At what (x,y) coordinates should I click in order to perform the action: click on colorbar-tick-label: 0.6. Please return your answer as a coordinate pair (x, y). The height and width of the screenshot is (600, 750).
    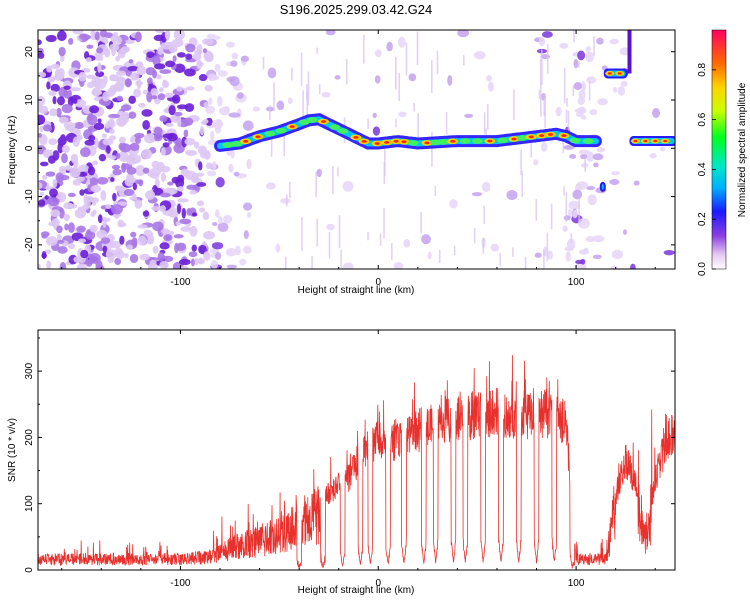
    Looking at the image, I should click on (702, 119).